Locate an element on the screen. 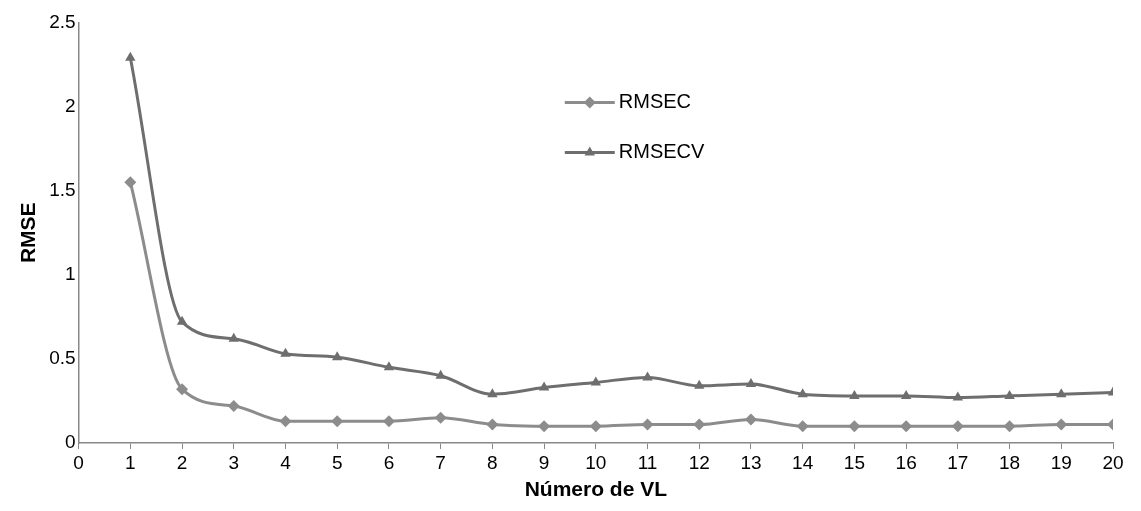 The image size is (1141, 511). x-tick-label: 11 is located at coordinates (647, 462).